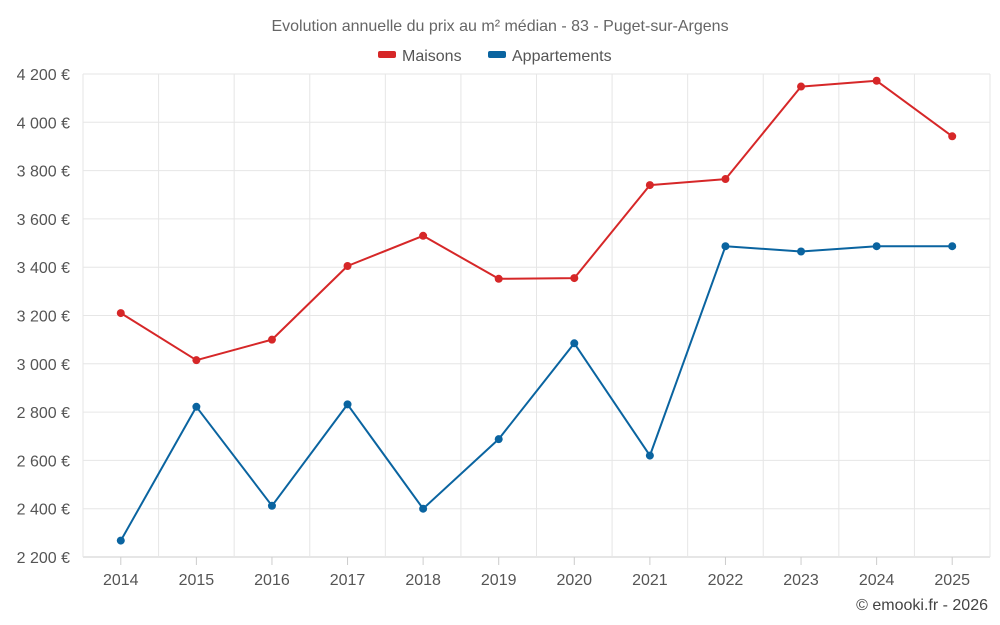 This screenshot has height=625, width=1000. Describe the element at coordinates (43, 123) in the screenshot. I see `y-tick-label: 4 000 €` at that location.